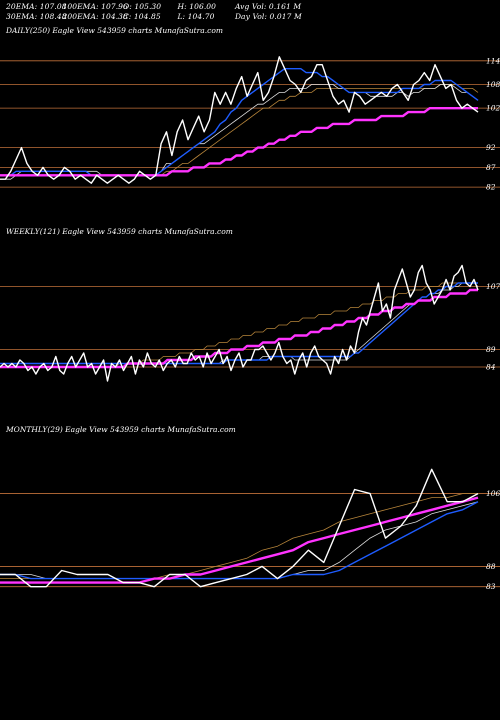 This screenshot has height=720, width=500. I want to click on tick-label-1-1: 89, so click(491, 349).